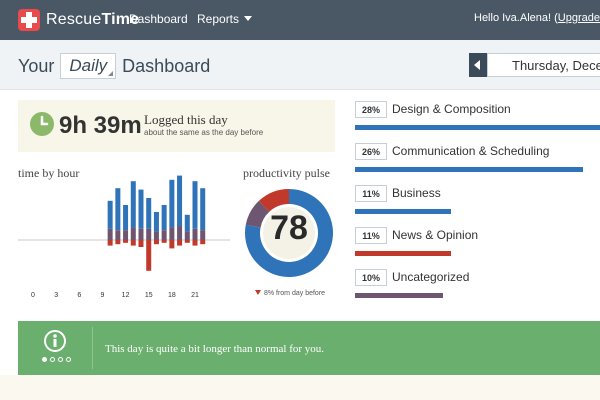 The height and width of the screenshot is (400, 600). I want to click on category-label: News & Opinion, so click(435, 235).